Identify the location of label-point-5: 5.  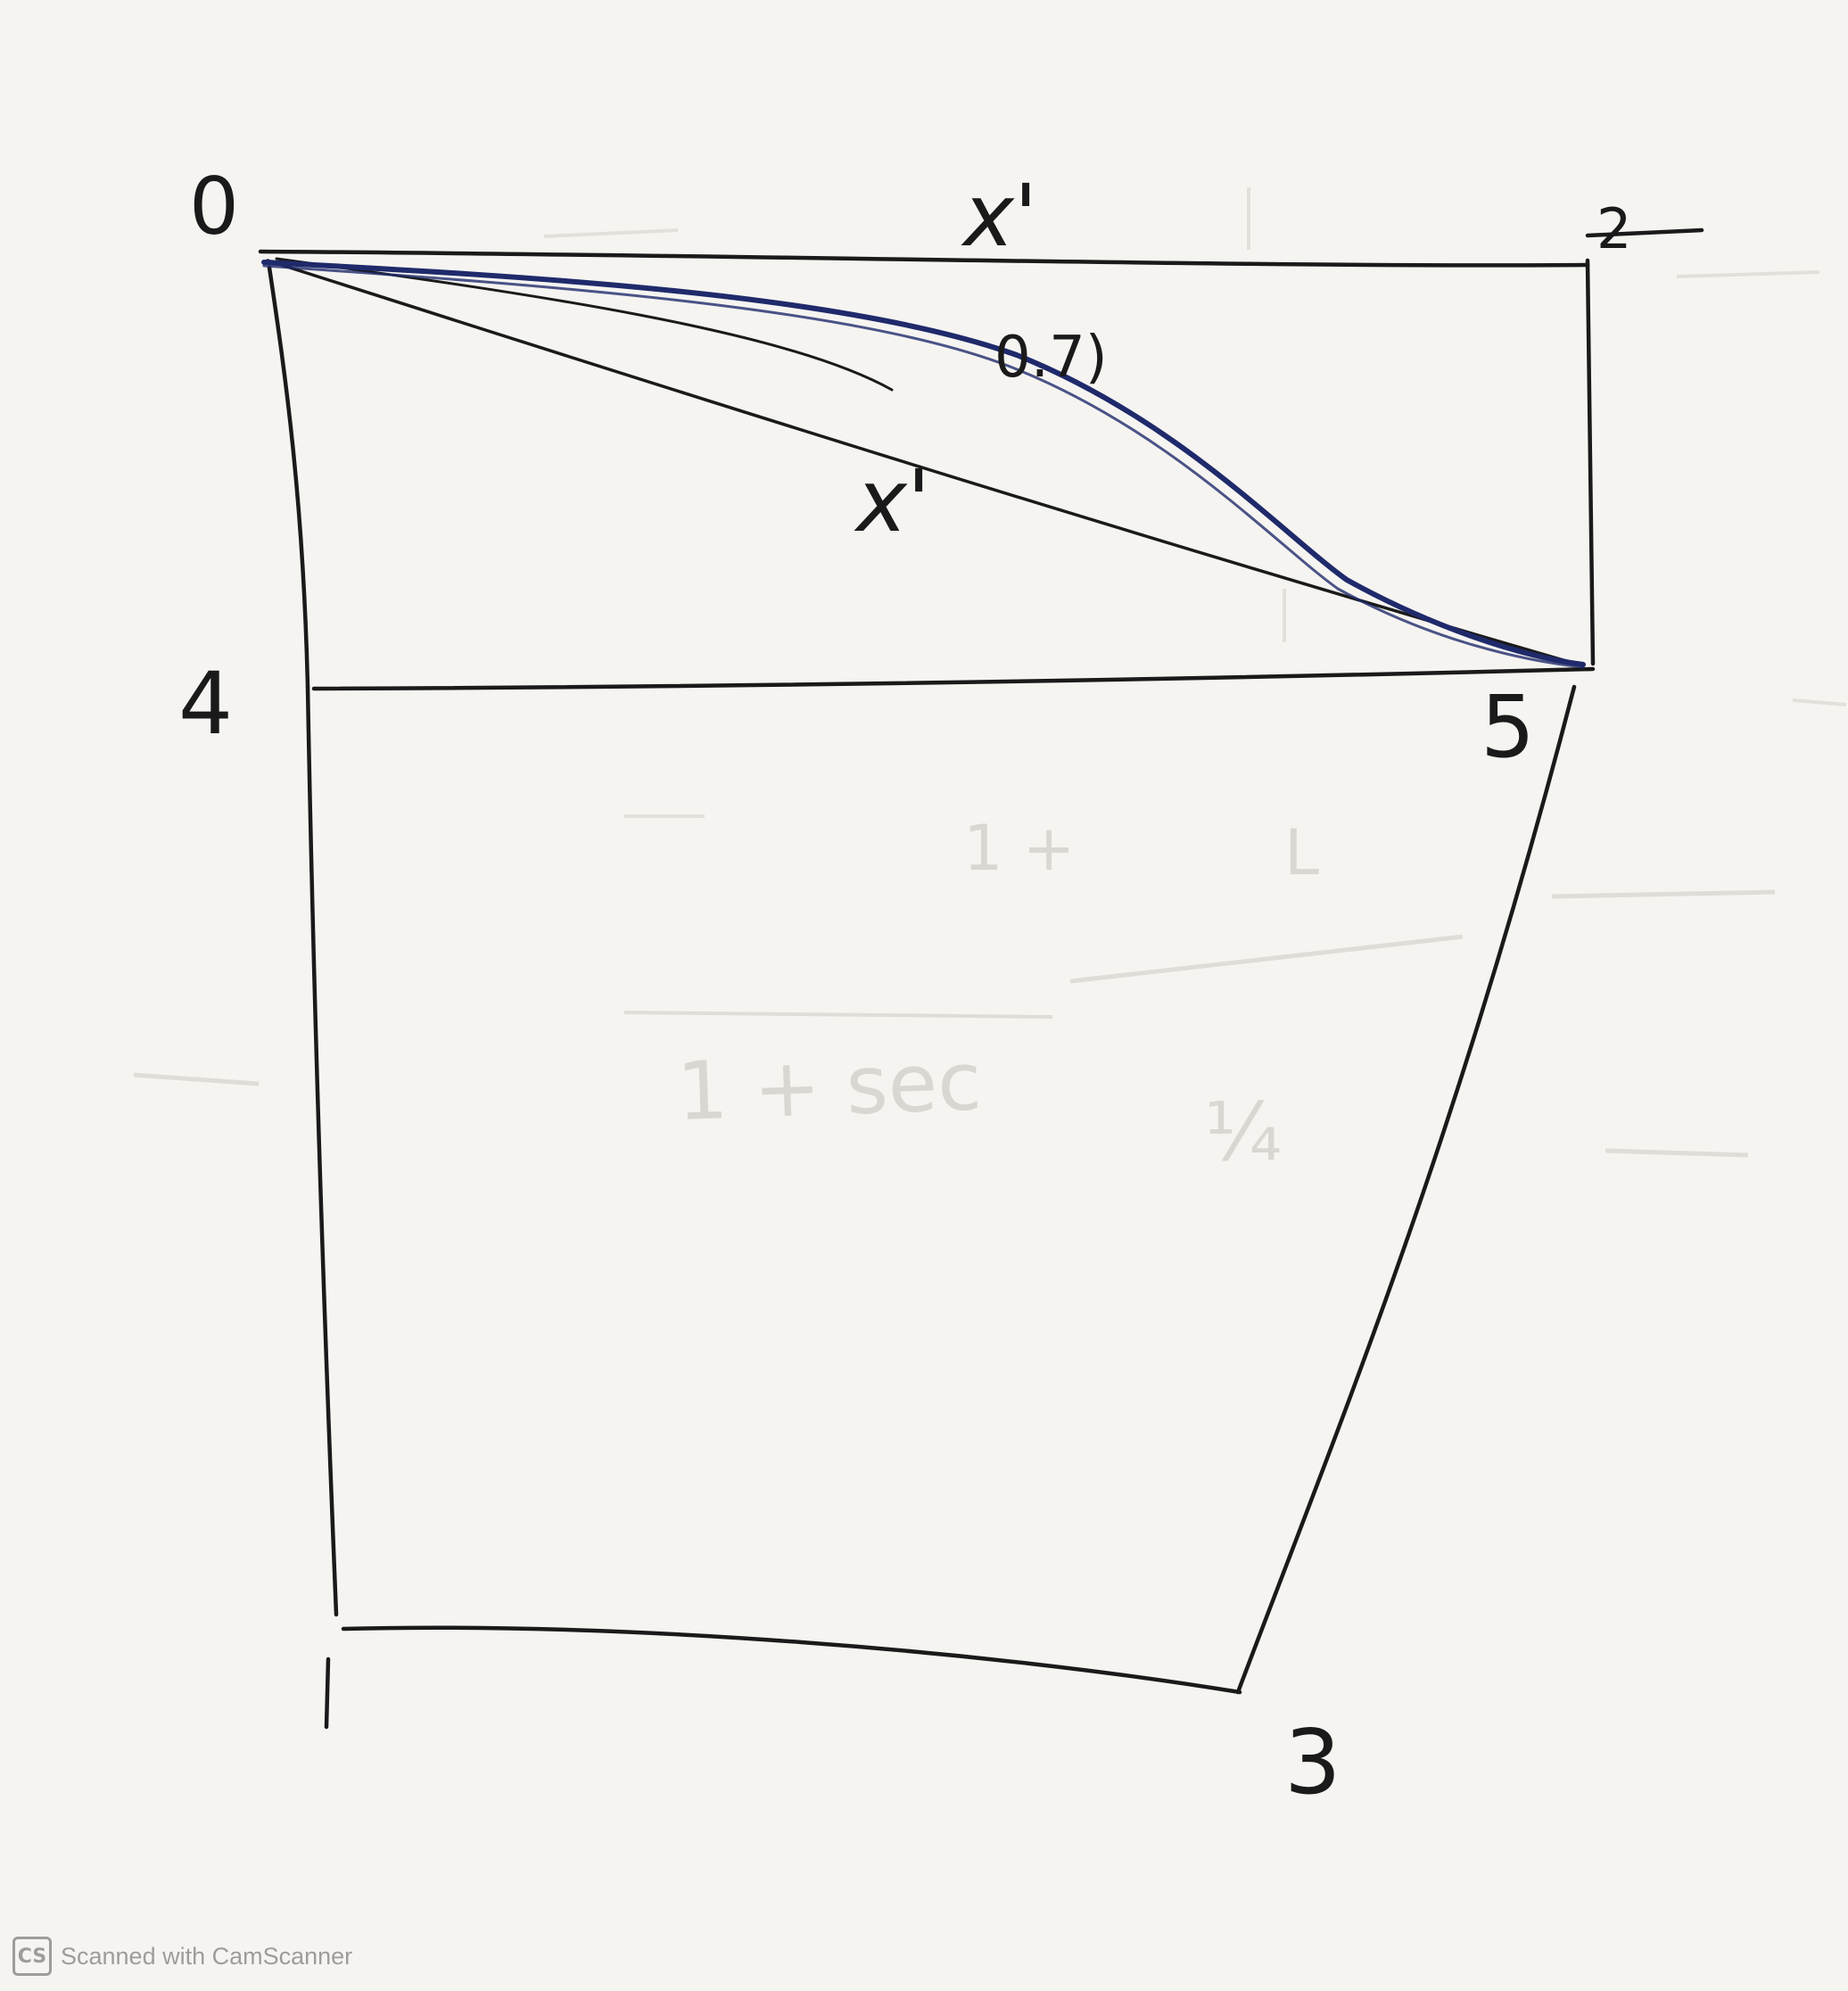
(1508, 727).